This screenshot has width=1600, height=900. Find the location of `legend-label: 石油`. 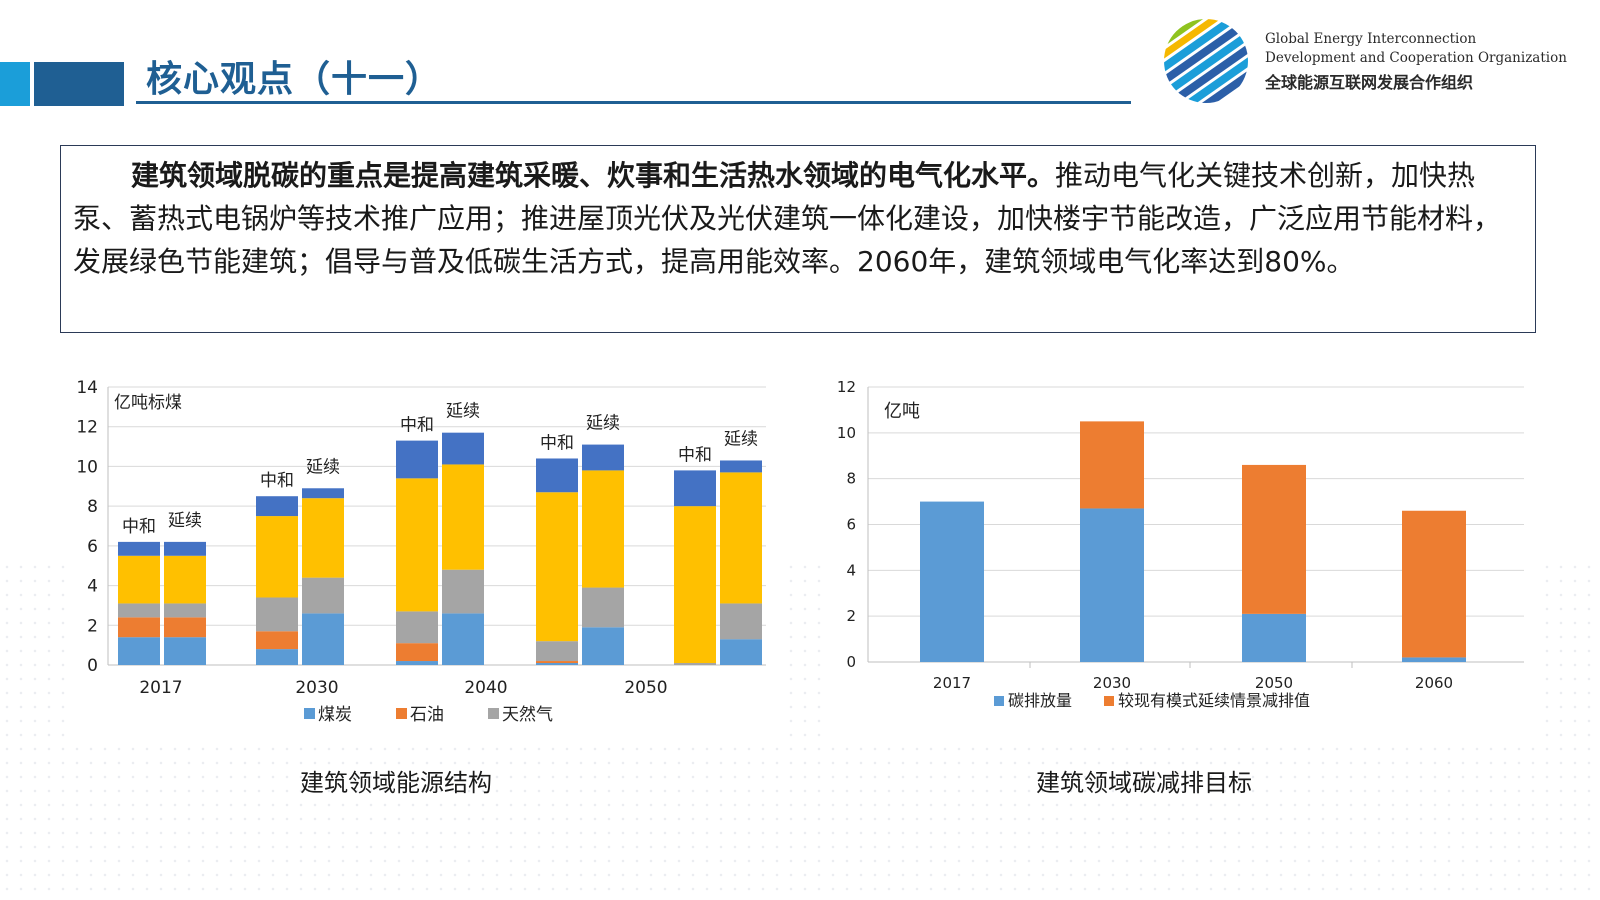

legend-label: 石油 is located at coordinates (427, 715).